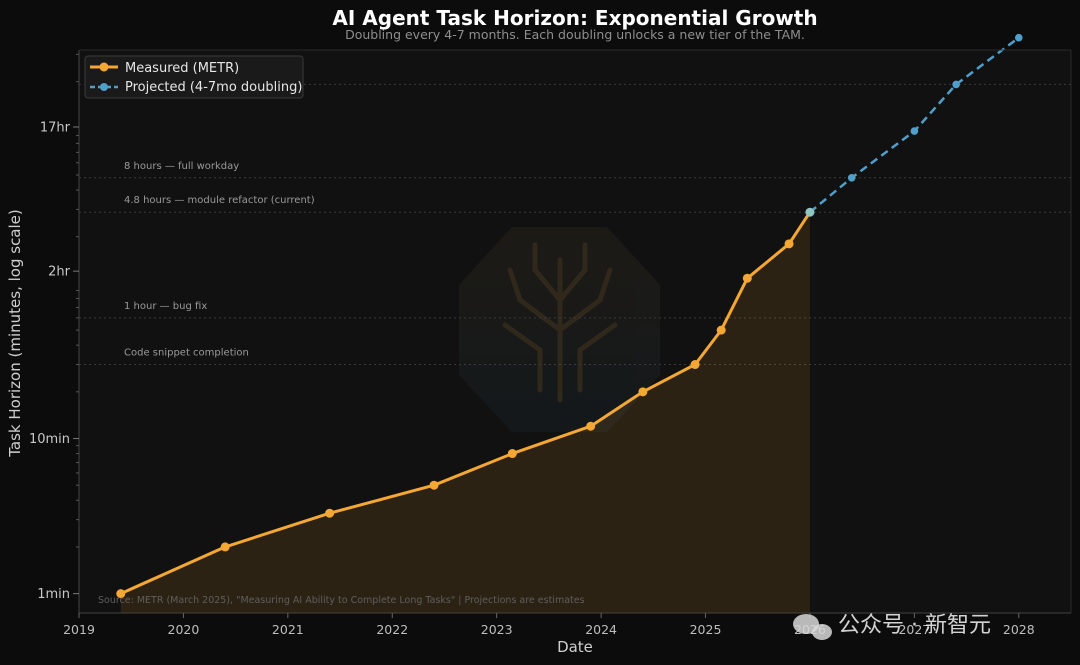 This screenshot has height=665, width=1080. Describe the element at coordinates (392, 629) in the screenshot. I see `x-tick-label: 2022` at that location.